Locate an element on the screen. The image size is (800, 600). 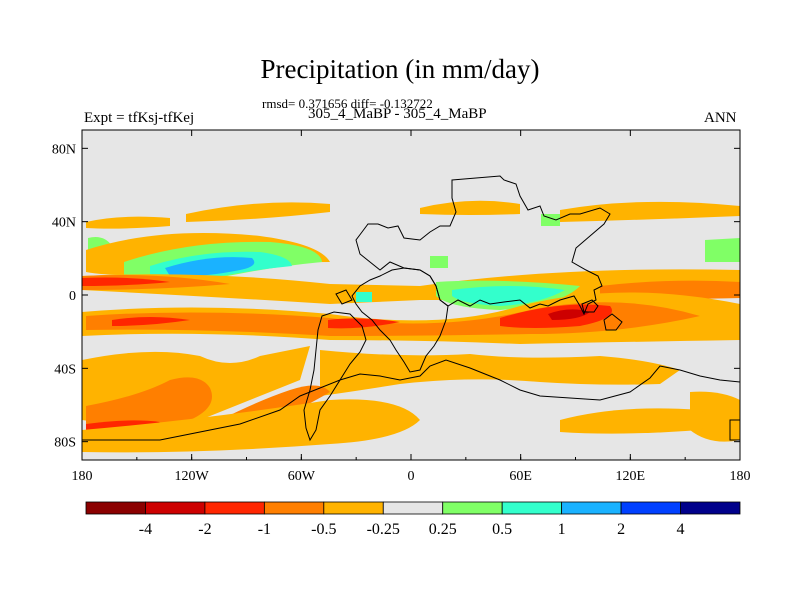
anomaly-green-n5w is located at coordinates (439, 262).